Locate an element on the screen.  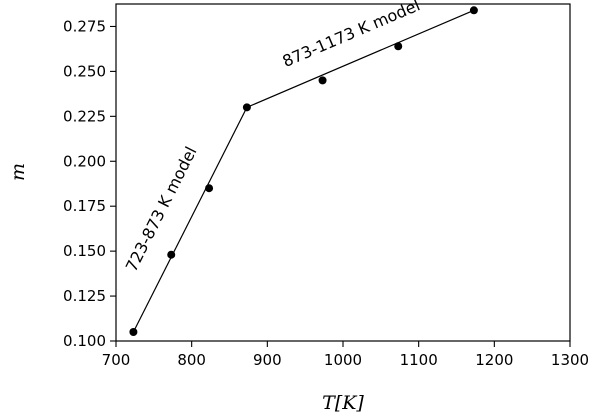
x-tick-label: 900 is located at coordinates (267, 360).